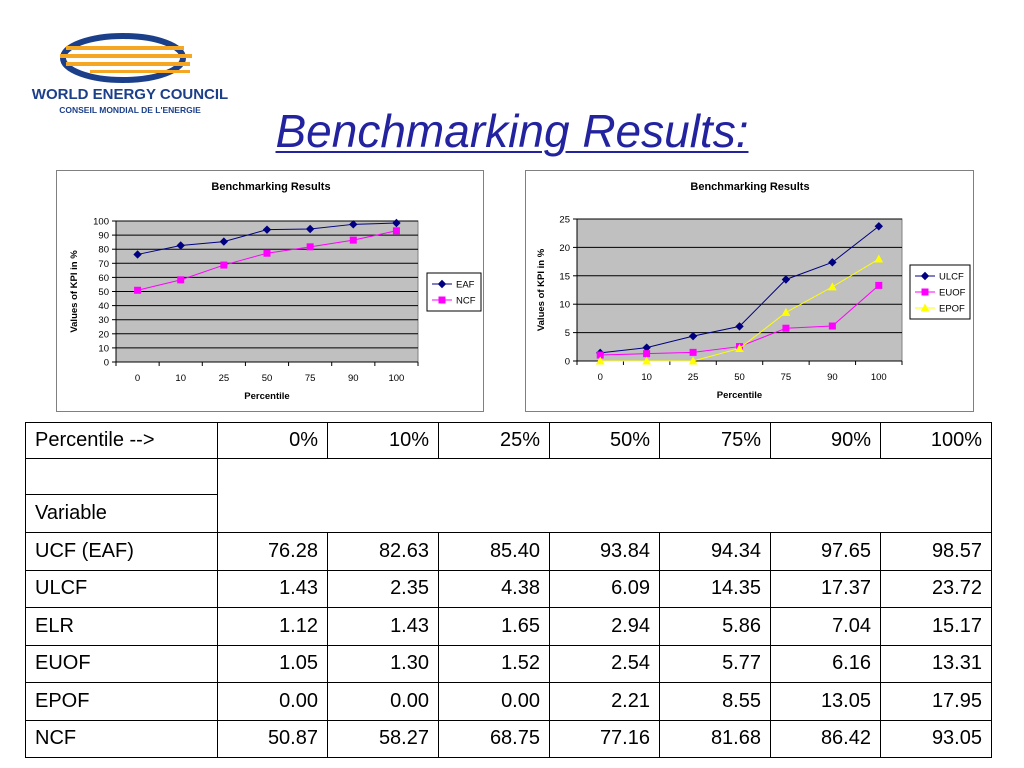  What do you see at coordinates (739, 395) in the screenshot?
I see `x-axis-label: Percentile` at bounding box center [739, 395].